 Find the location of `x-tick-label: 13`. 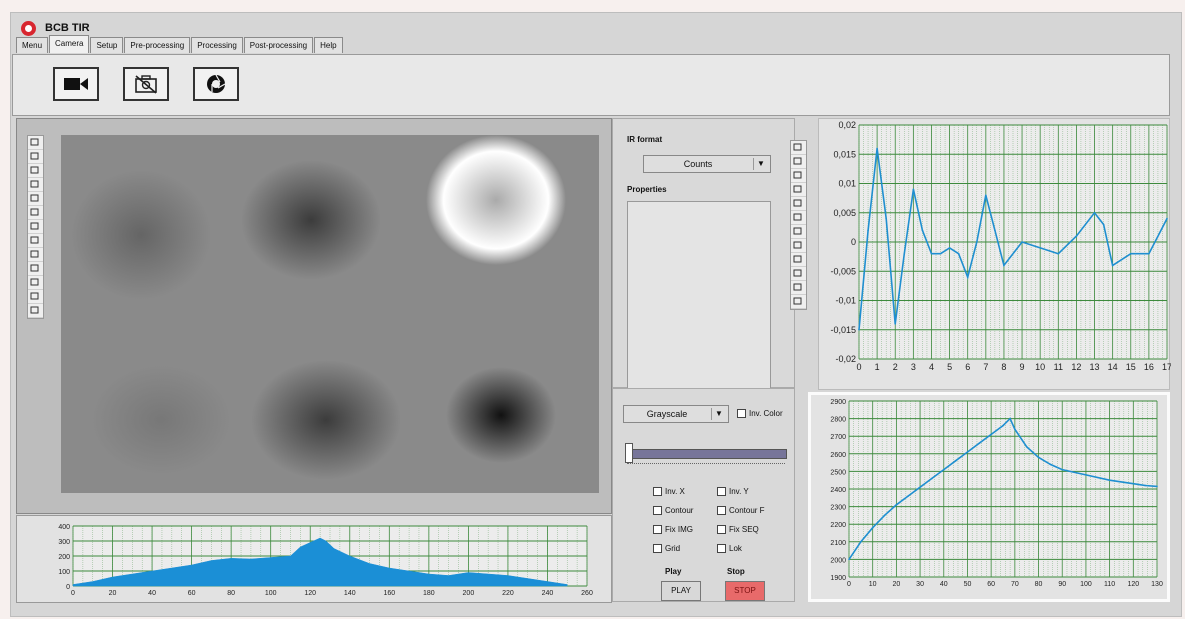

x-tick-label: 13 is located at coordinates (1095, 367).